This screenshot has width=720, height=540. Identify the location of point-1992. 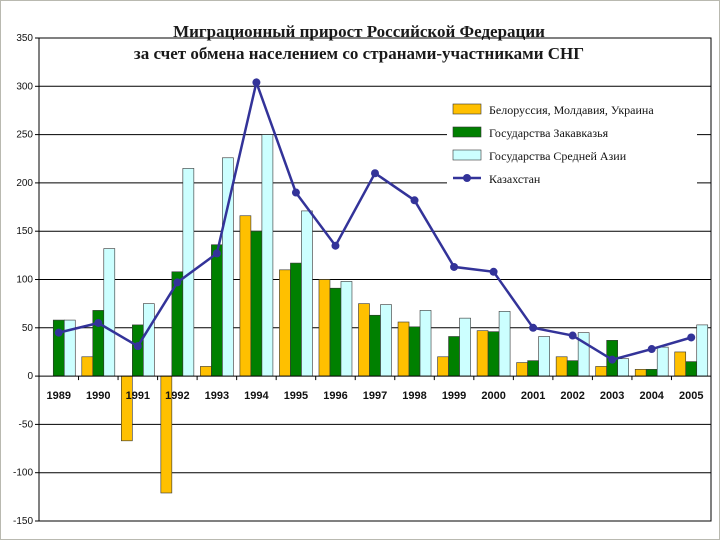
(177, 282).